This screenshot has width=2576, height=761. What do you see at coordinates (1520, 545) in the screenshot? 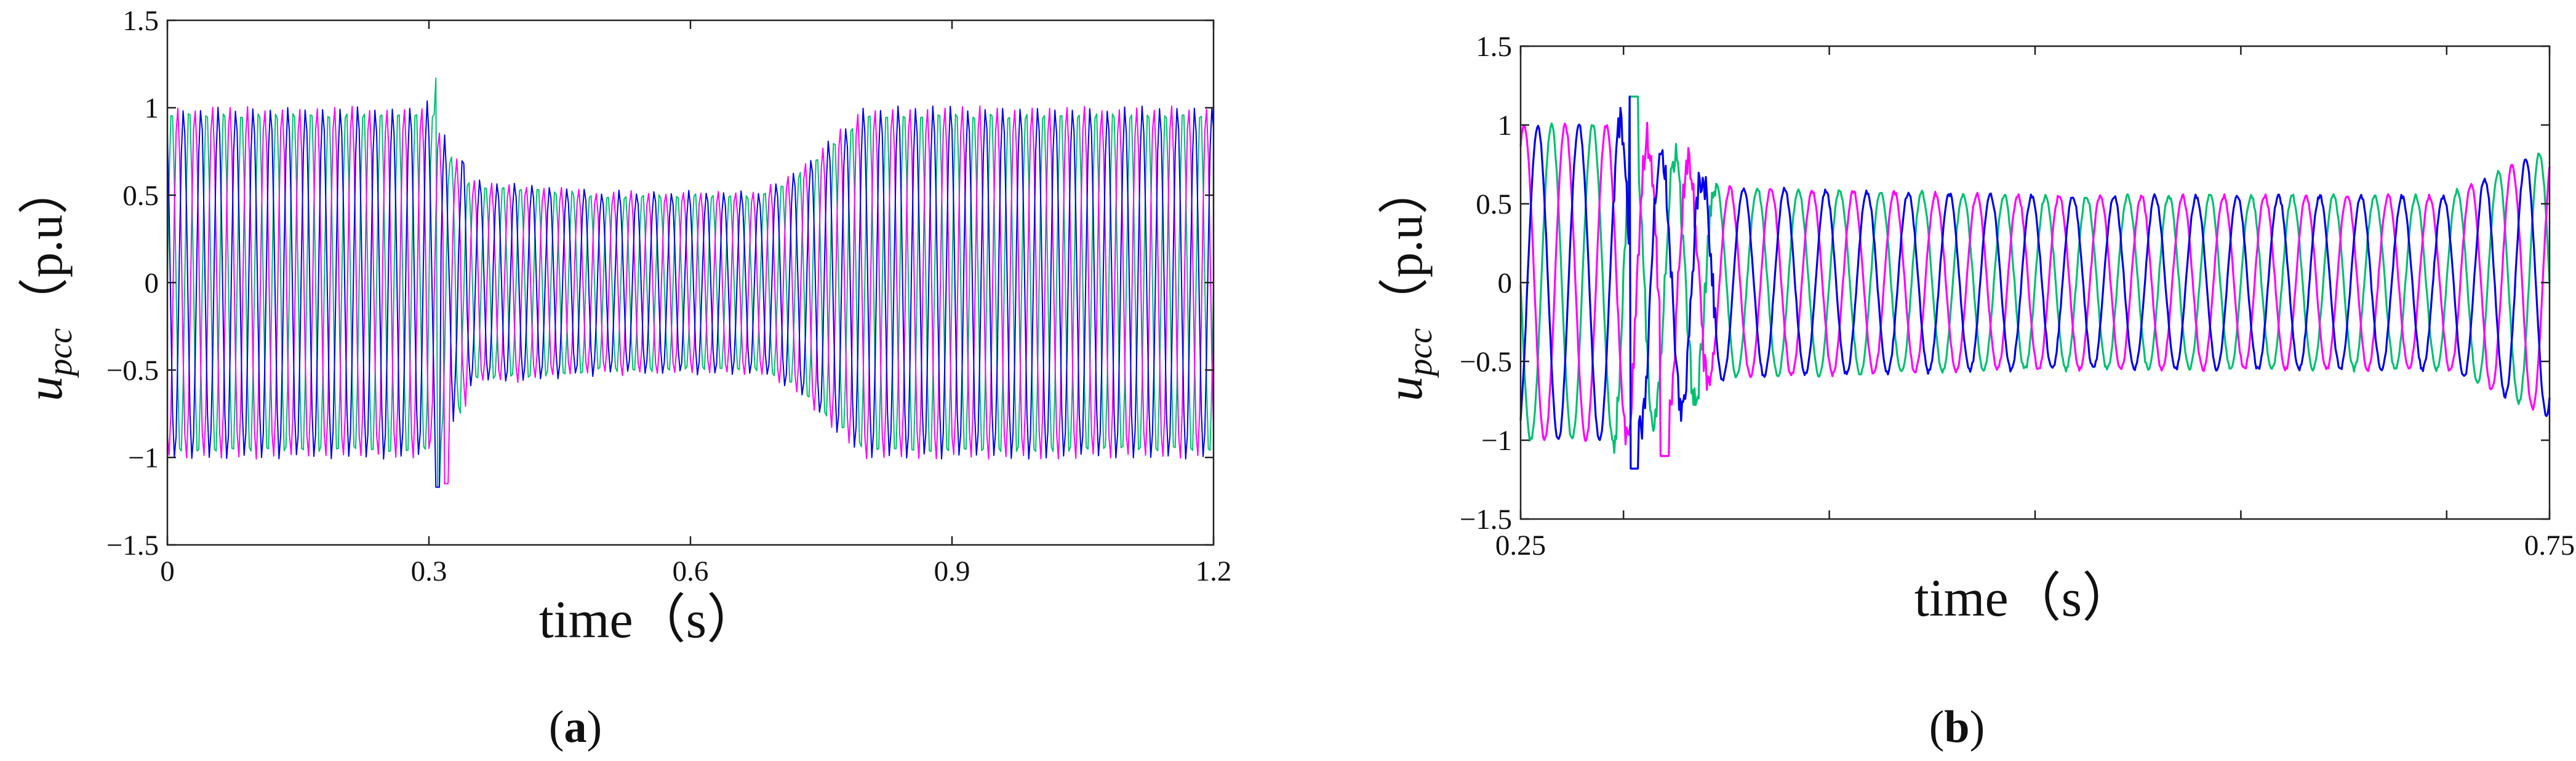
I see `x-tick-label-b: 0.25` at bounding box center [1520, 545].